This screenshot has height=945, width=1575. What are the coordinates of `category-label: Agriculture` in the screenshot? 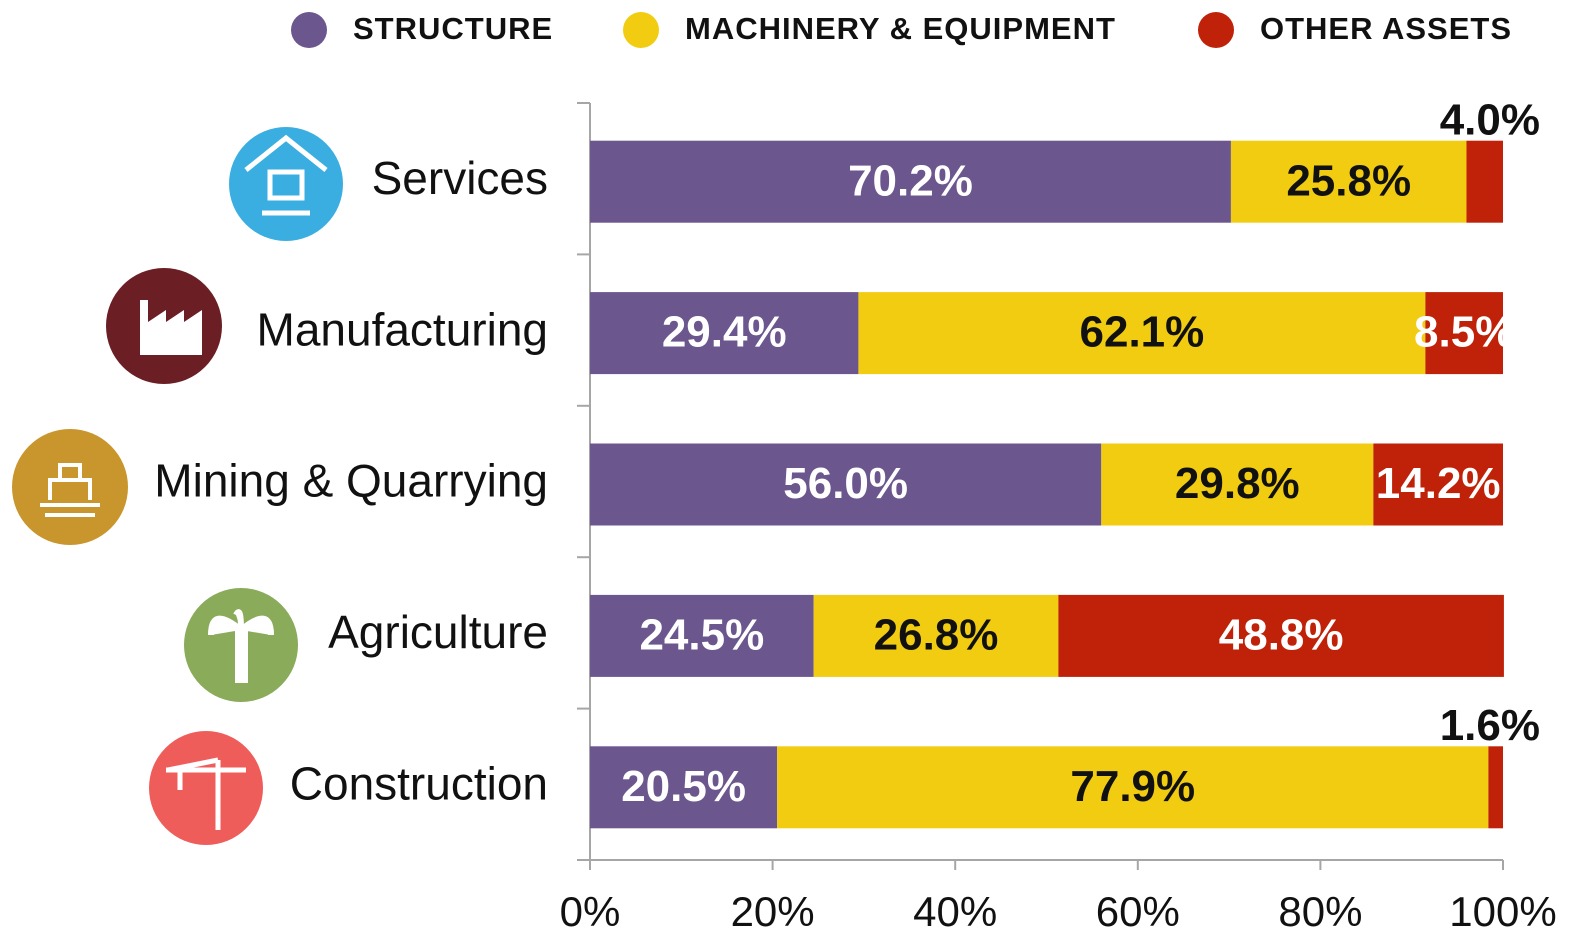 It's located at (438, 632).